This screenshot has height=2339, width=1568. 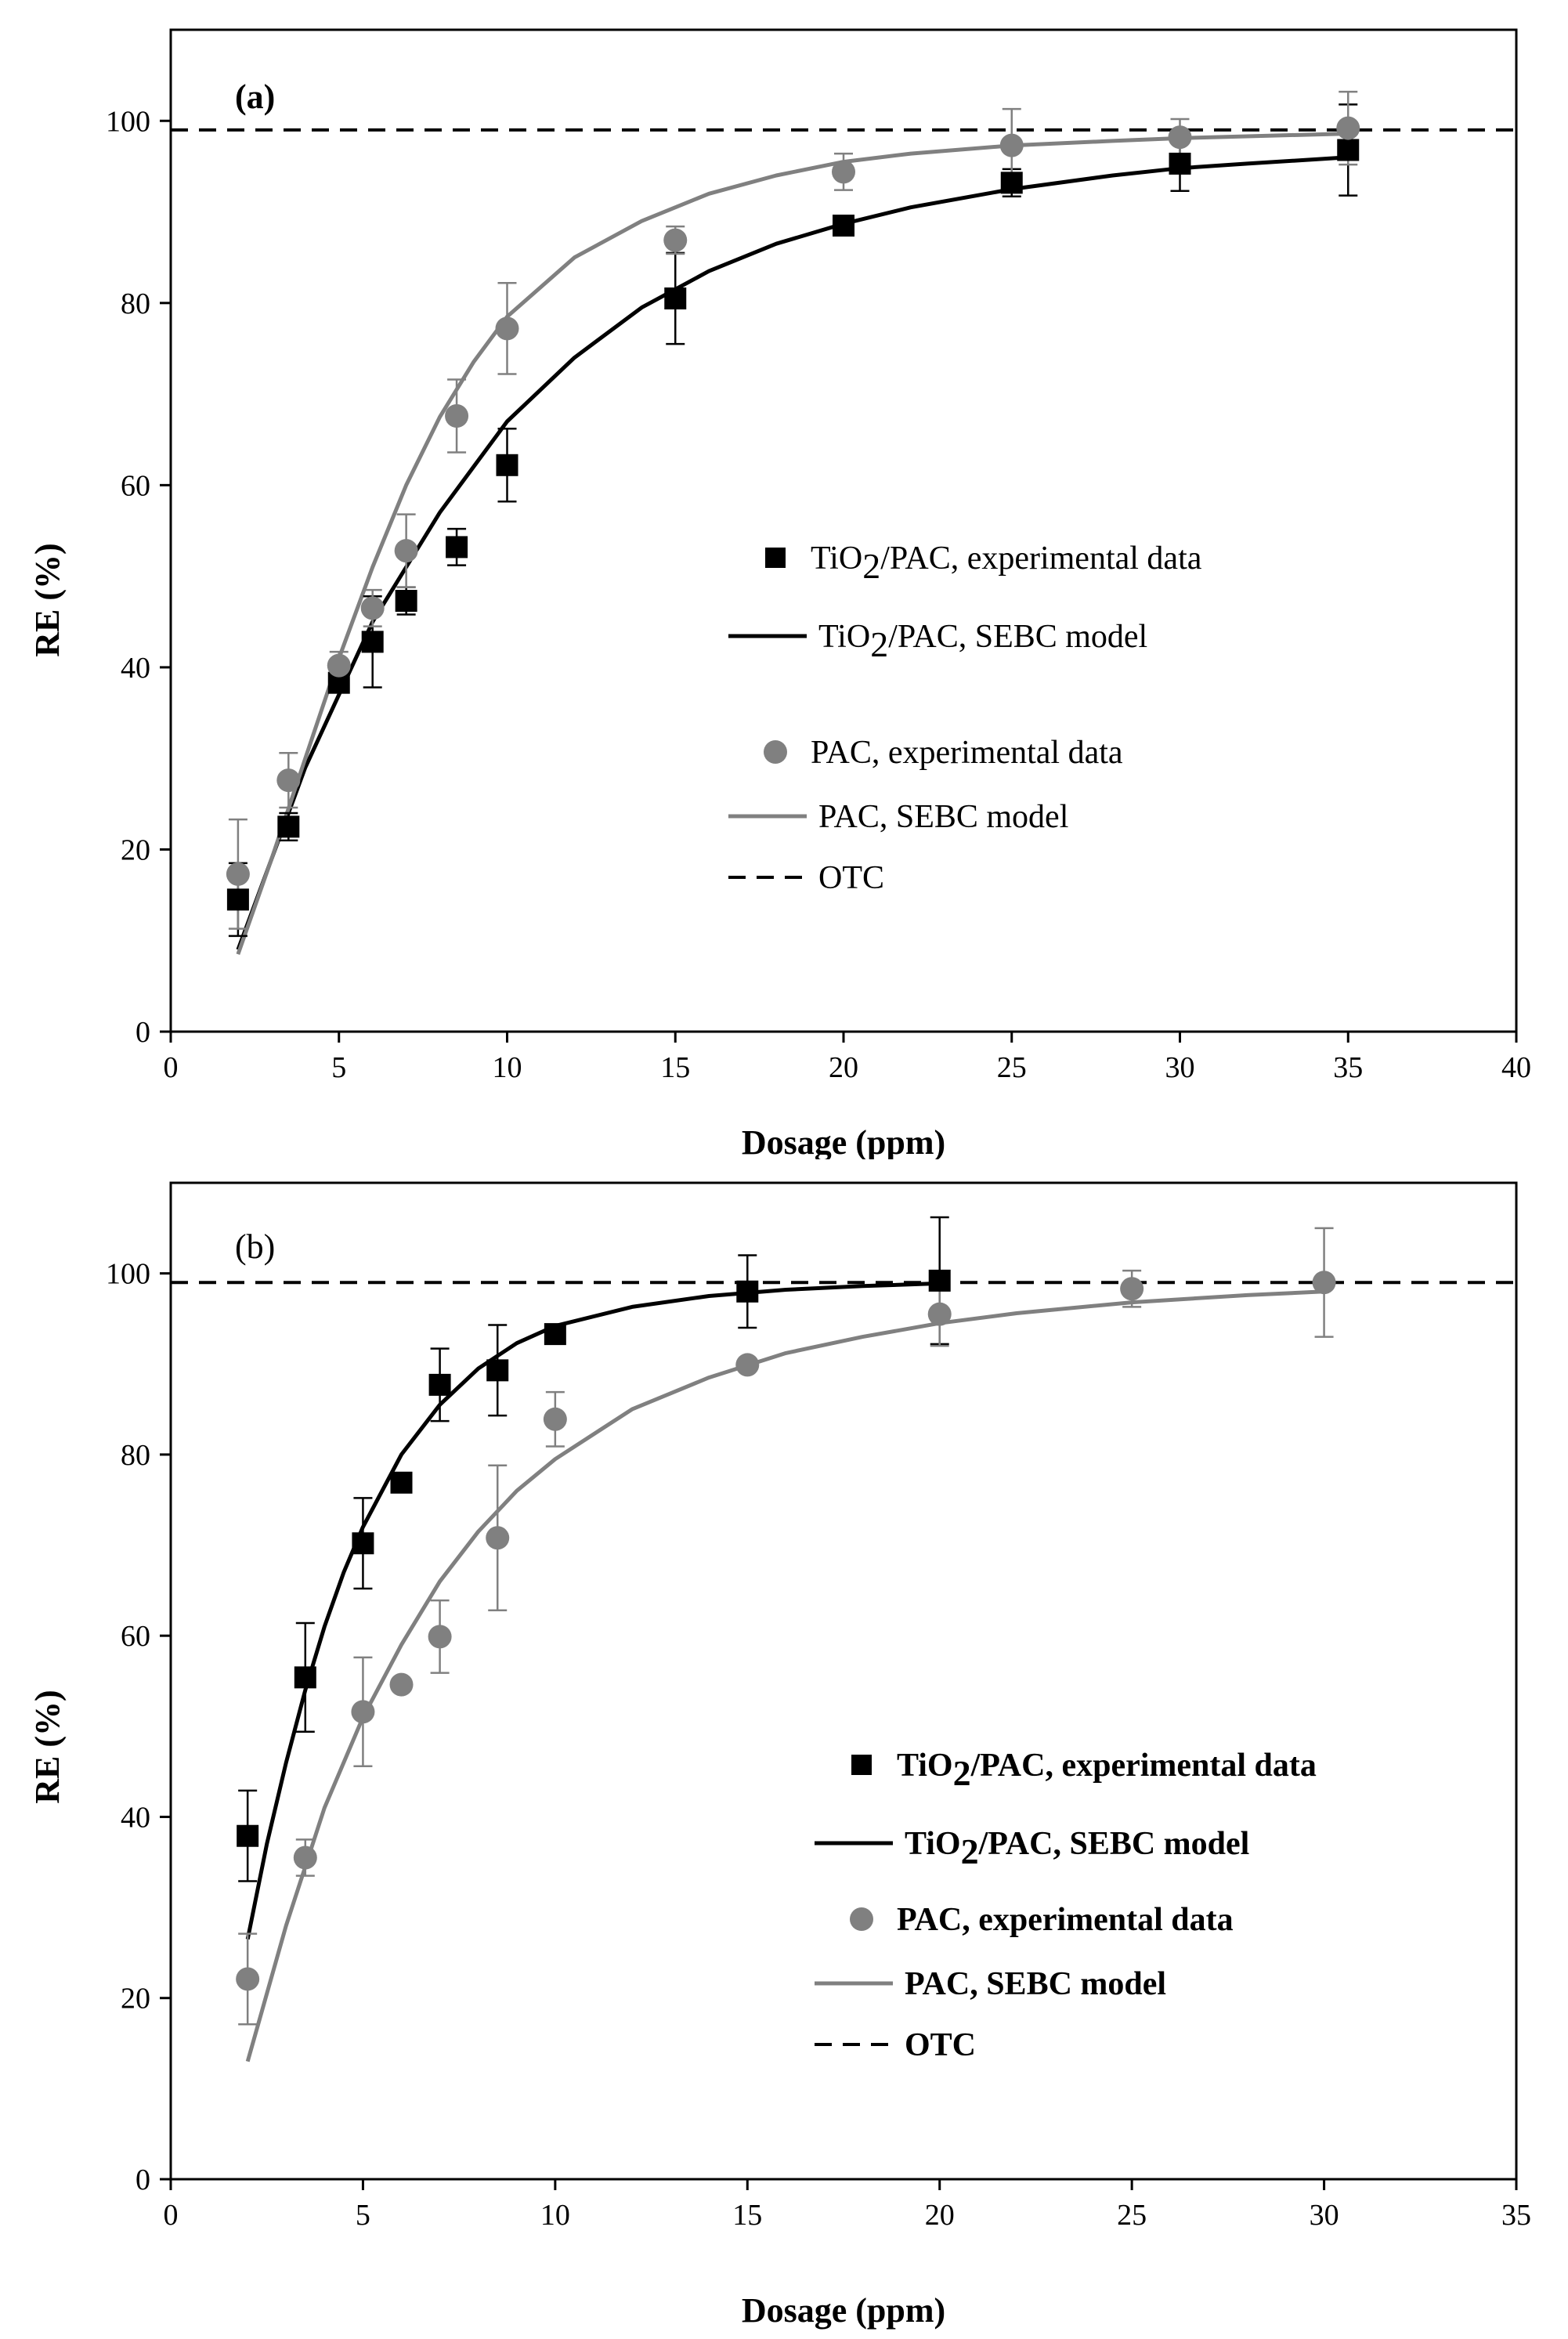 I want to click on panel-b-y-ticks: 0 20 40 60 80 100, so click(x=138, y=1727).